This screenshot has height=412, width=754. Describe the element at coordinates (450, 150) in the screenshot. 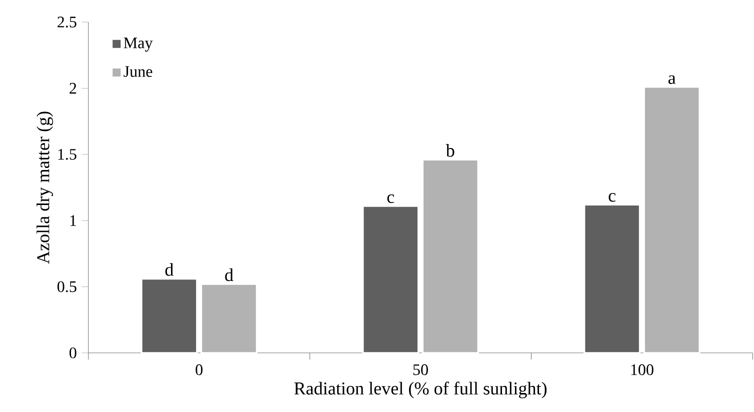

I see `annotation: b` at that location.